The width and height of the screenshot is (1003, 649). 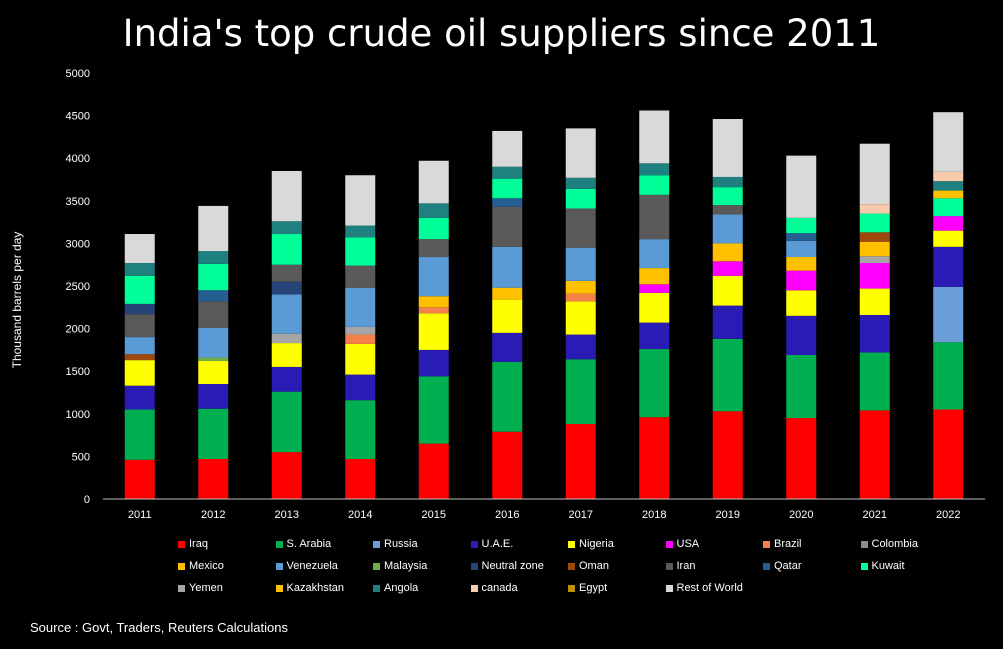 I want to click on bar-segment-nigeria-2019, so click(x=727, y=290).